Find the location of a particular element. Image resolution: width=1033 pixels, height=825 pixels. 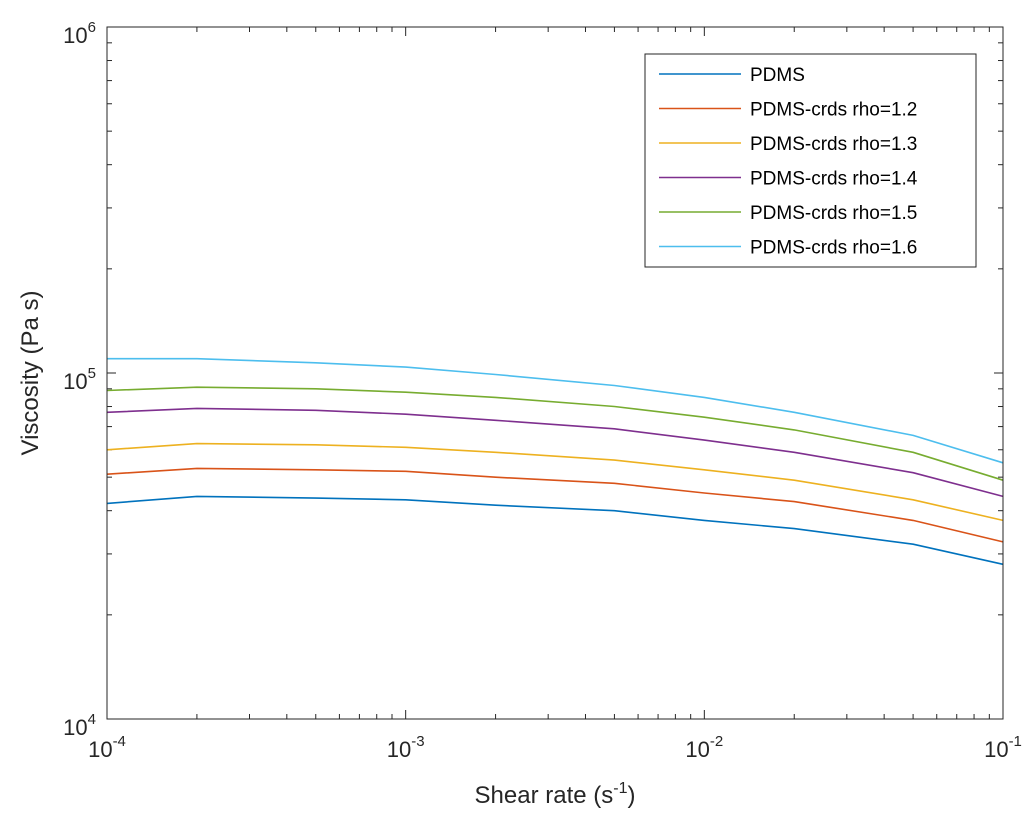

x-axis-label: Shear rate (s-1) is located at coordinates (555, 794).